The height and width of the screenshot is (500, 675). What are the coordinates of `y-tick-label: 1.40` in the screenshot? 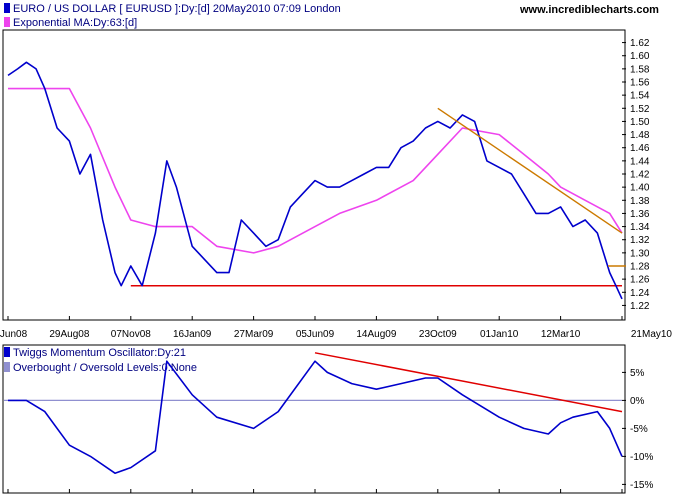 It's located at (640, 188).